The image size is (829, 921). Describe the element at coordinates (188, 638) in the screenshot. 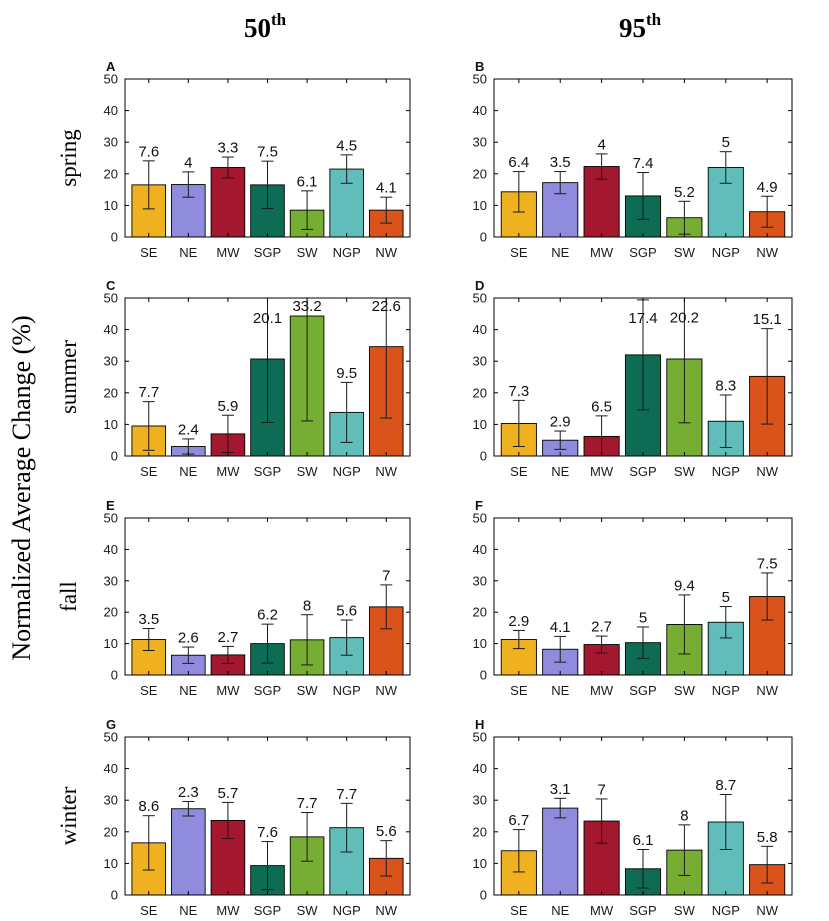

I see `error-label-E-NE: 2.6` at that location.